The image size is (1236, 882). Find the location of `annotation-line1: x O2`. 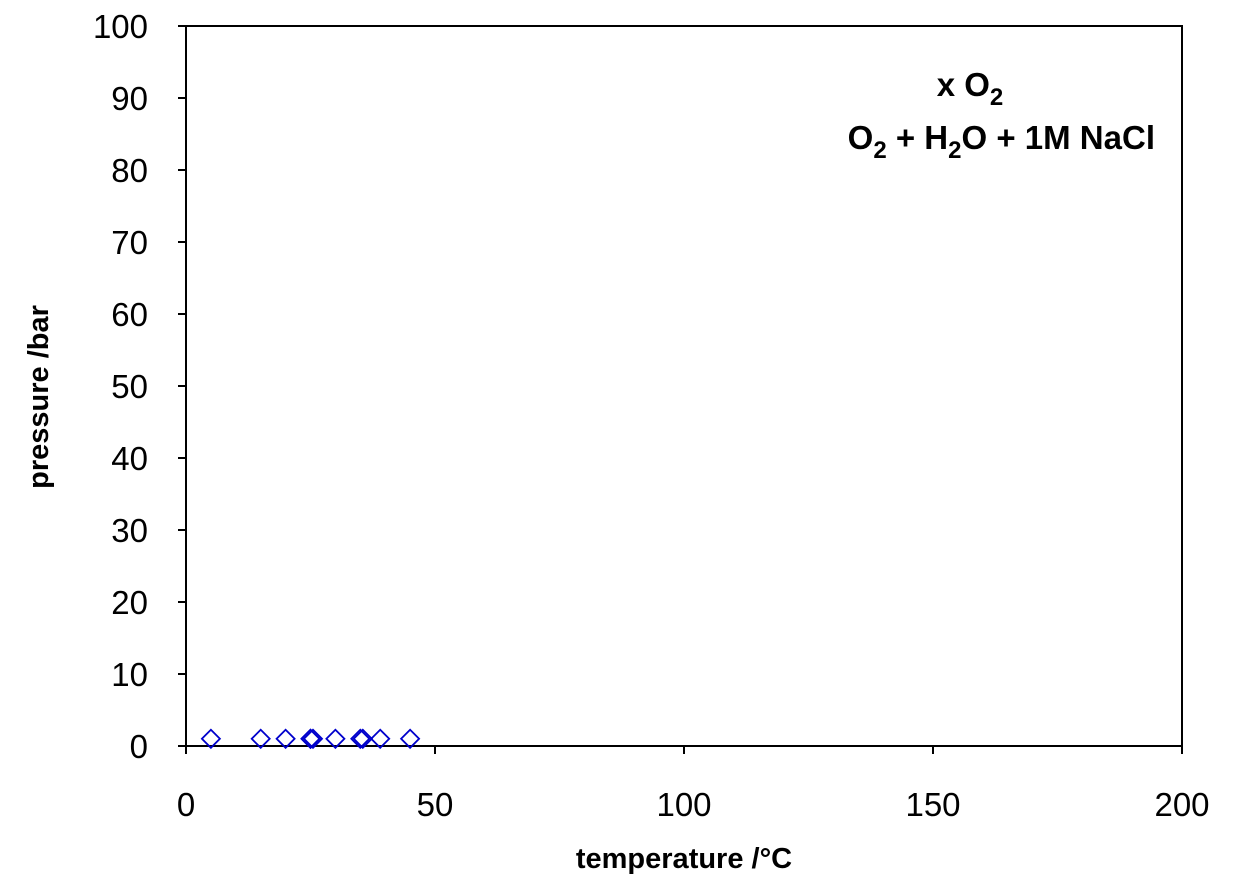

annotation-line1: x O2 is located at coordinates (970, 88).